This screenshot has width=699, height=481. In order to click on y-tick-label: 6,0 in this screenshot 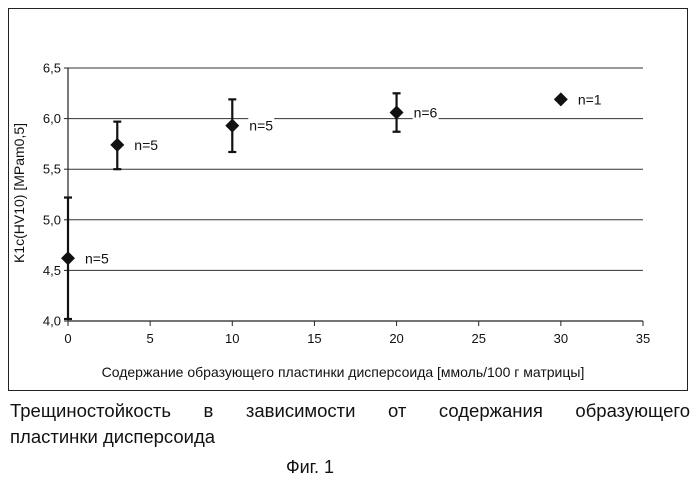, I will do `click(52, 118)`.